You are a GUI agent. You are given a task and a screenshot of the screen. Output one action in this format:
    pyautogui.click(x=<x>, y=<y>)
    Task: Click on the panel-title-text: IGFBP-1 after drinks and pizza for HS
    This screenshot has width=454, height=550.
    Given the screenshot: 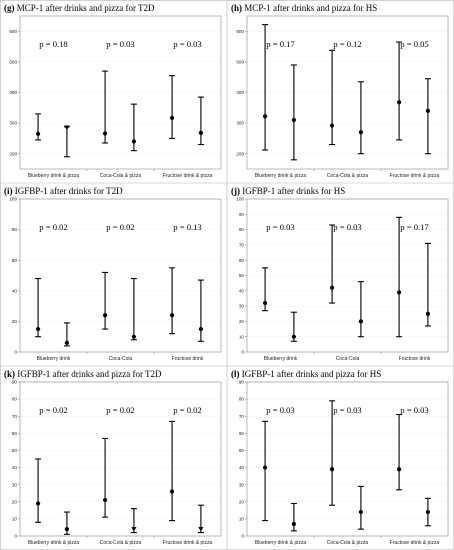 What is the action you would take?
    pyautogui.click(x=311, y=374)
    